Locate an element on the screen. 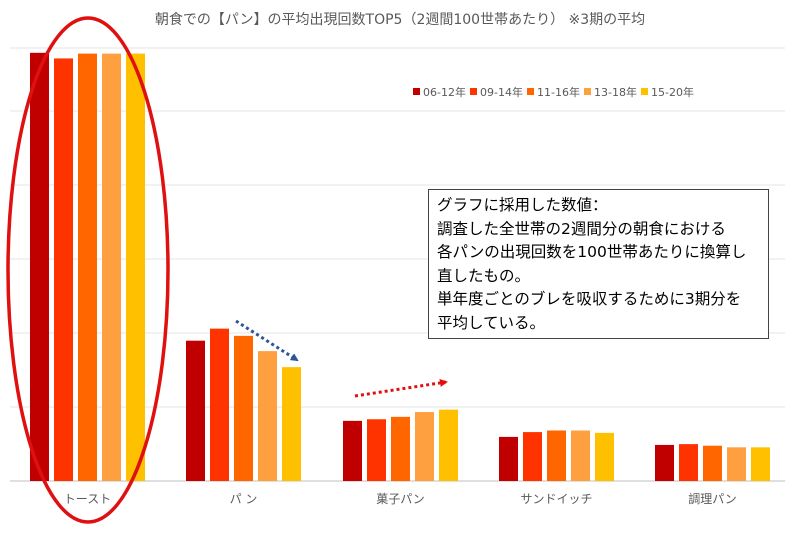 This screenshot has width=800, height=537. x-tick-label: 菓子パン is located at coordinates (400, 499).